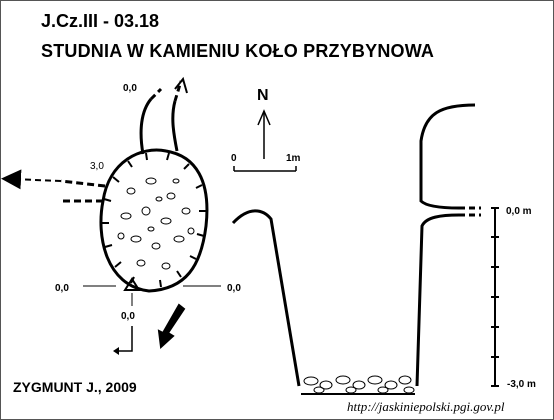 This screenshot has width=554, height=420. What do you see at coordinates (130, 88) in the screenshot?
I see `plan-depth-top: 0,0` at bounding box center [130, 88].